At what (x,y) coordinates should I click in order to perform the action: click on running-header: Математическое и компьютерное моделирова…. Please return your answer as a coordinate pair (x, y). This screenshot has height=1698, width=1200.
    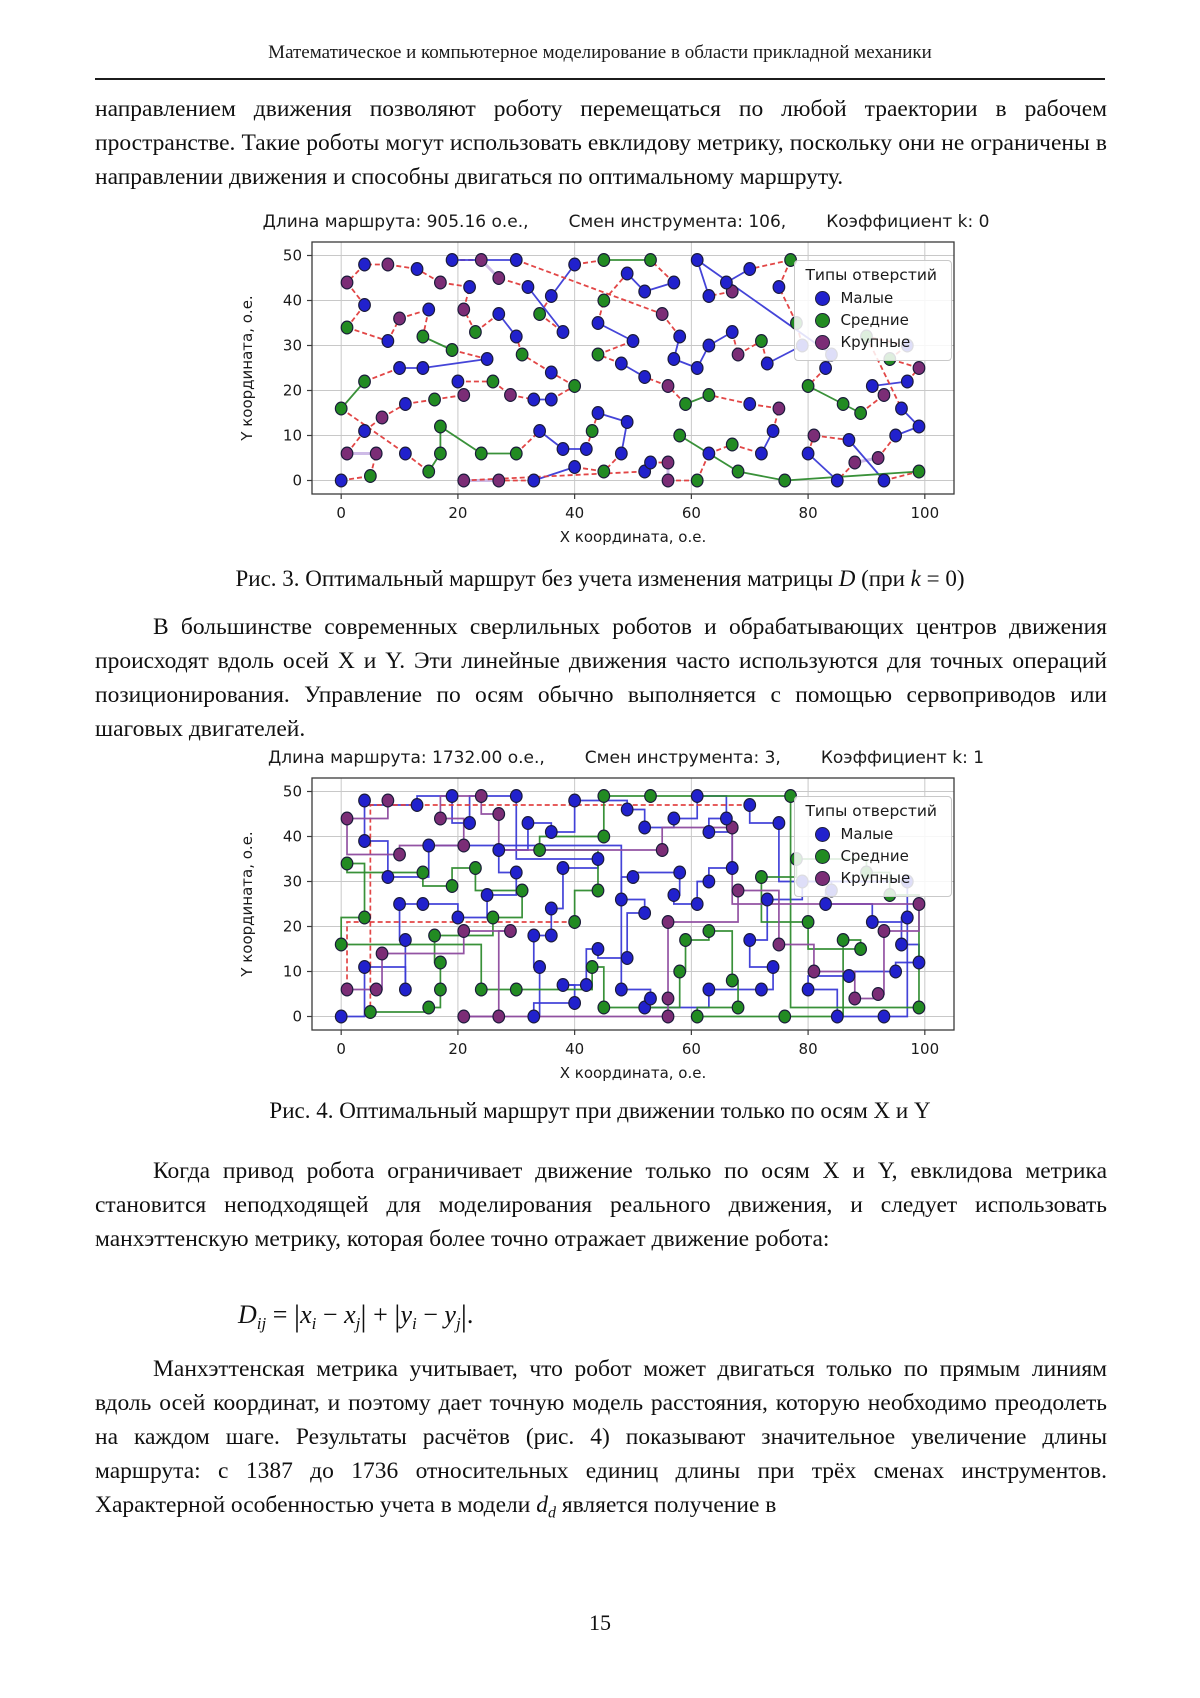
    Looking at the image, I should click on (600, 52).